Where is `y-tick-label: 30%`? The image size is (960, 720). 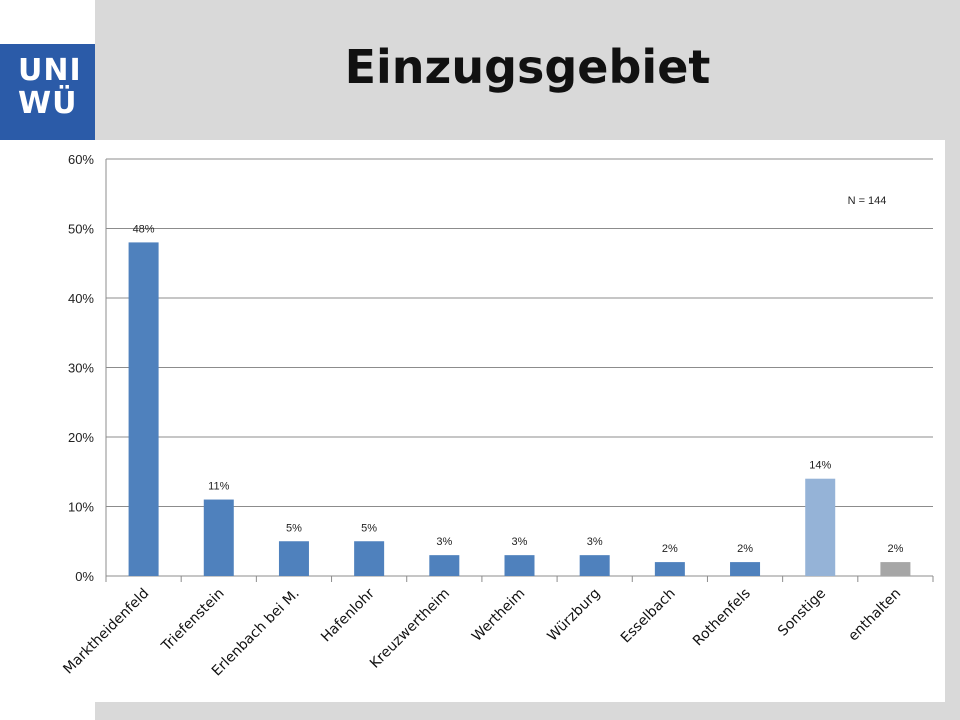
y-tick-label: 30% is located at coordinates (81, 368).